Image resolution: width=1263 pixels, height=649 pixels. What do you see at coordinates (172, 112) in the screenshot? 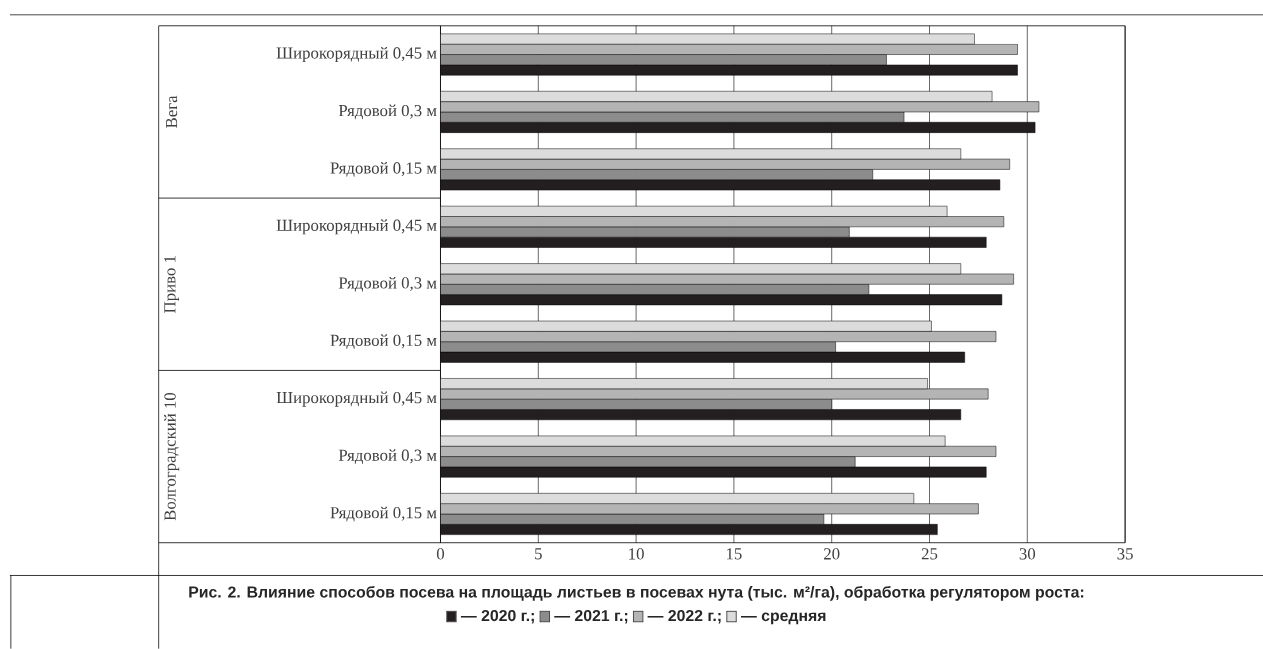
I see `text: Вега` at bounding box center [172, 112].